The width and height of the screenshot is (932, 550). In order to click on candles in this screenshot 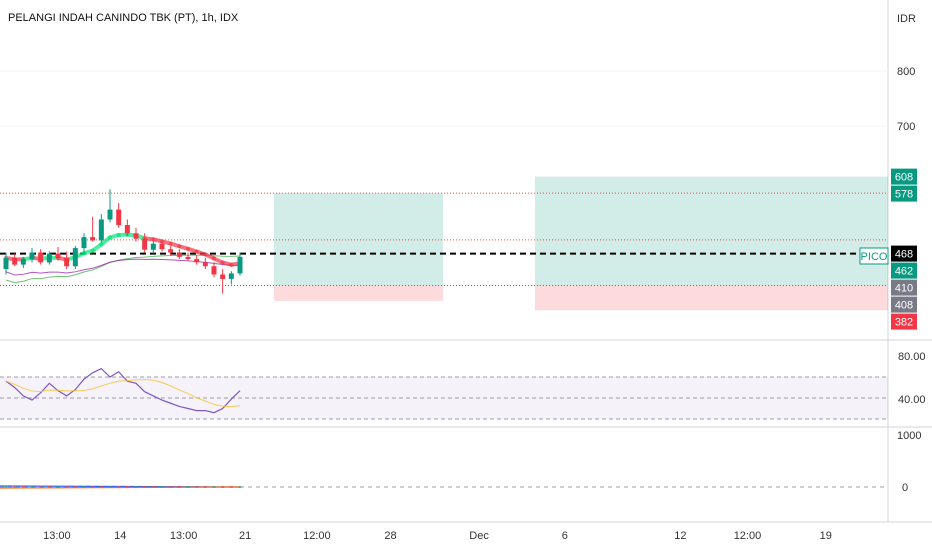, I will do `click(123, 241)`.